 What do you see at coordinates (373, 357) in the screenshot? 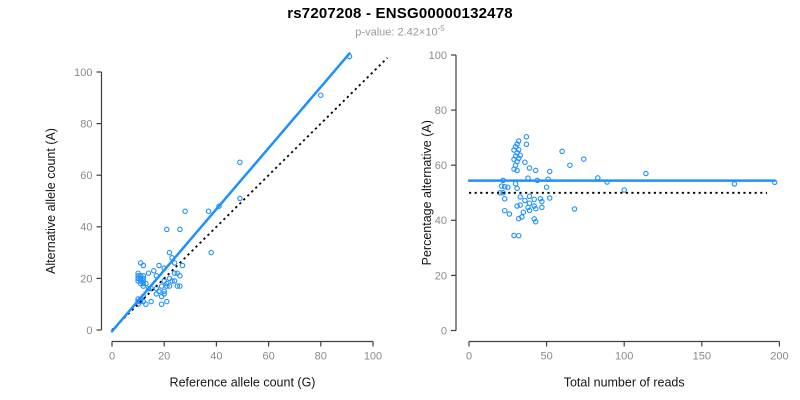
I see `x-tick-label: 100` at bounding box center [373, 357].